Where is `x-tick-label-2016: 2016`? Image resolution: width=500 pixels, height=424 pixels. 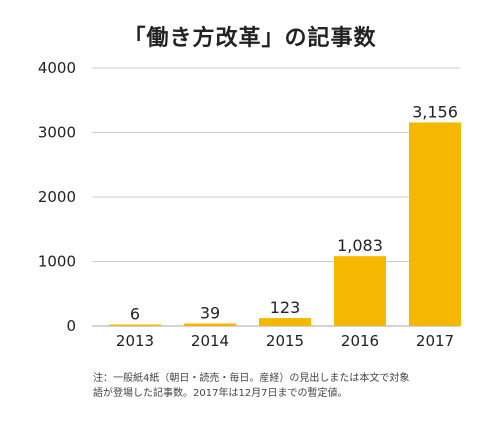
x-tick-label-2016: 2016 is located at coordinates (360, 341).